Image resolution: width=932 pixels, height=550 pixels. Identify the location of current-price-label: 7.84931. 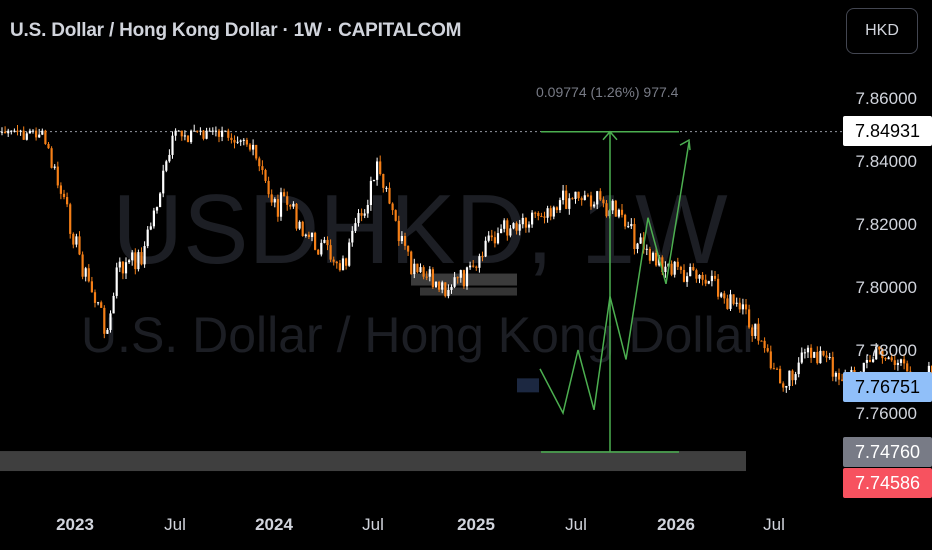
(887, 131).